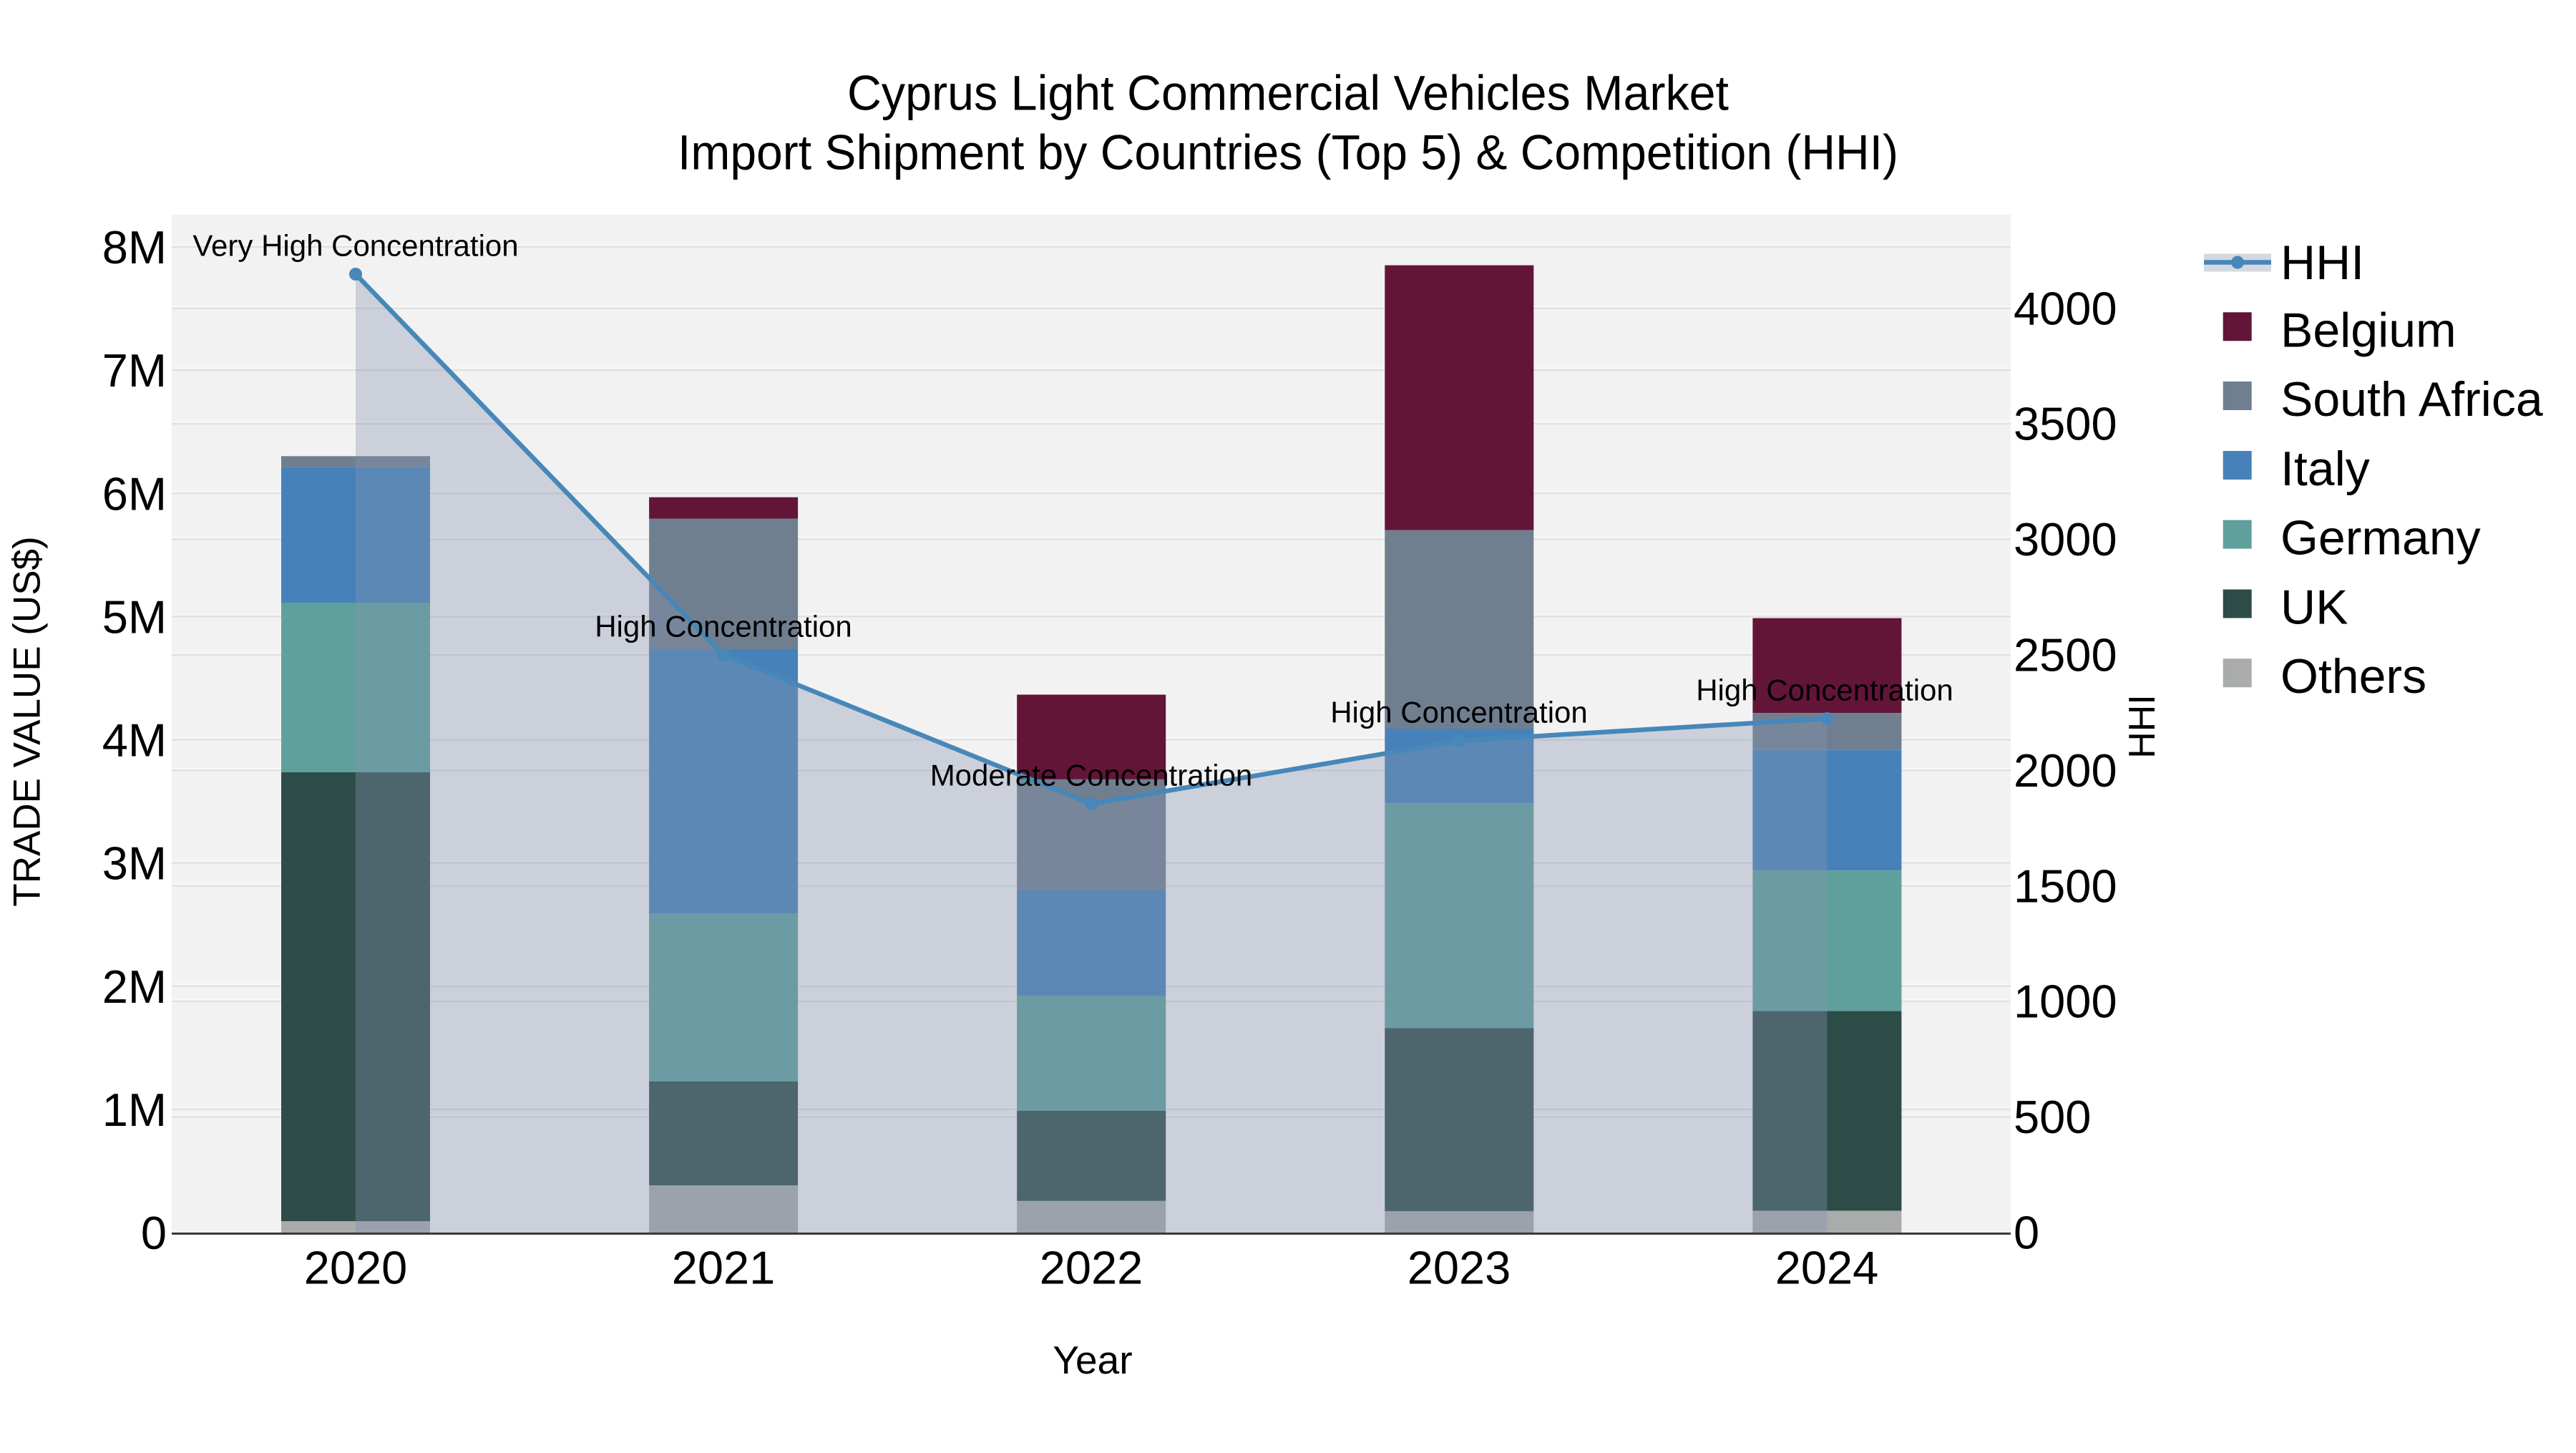 This screenshot has width=2576, height=1453. What do you see at coordinates (2314, 607) in the screenshot?
I see `svg-text: UK` at bounding box center [2314, 607].